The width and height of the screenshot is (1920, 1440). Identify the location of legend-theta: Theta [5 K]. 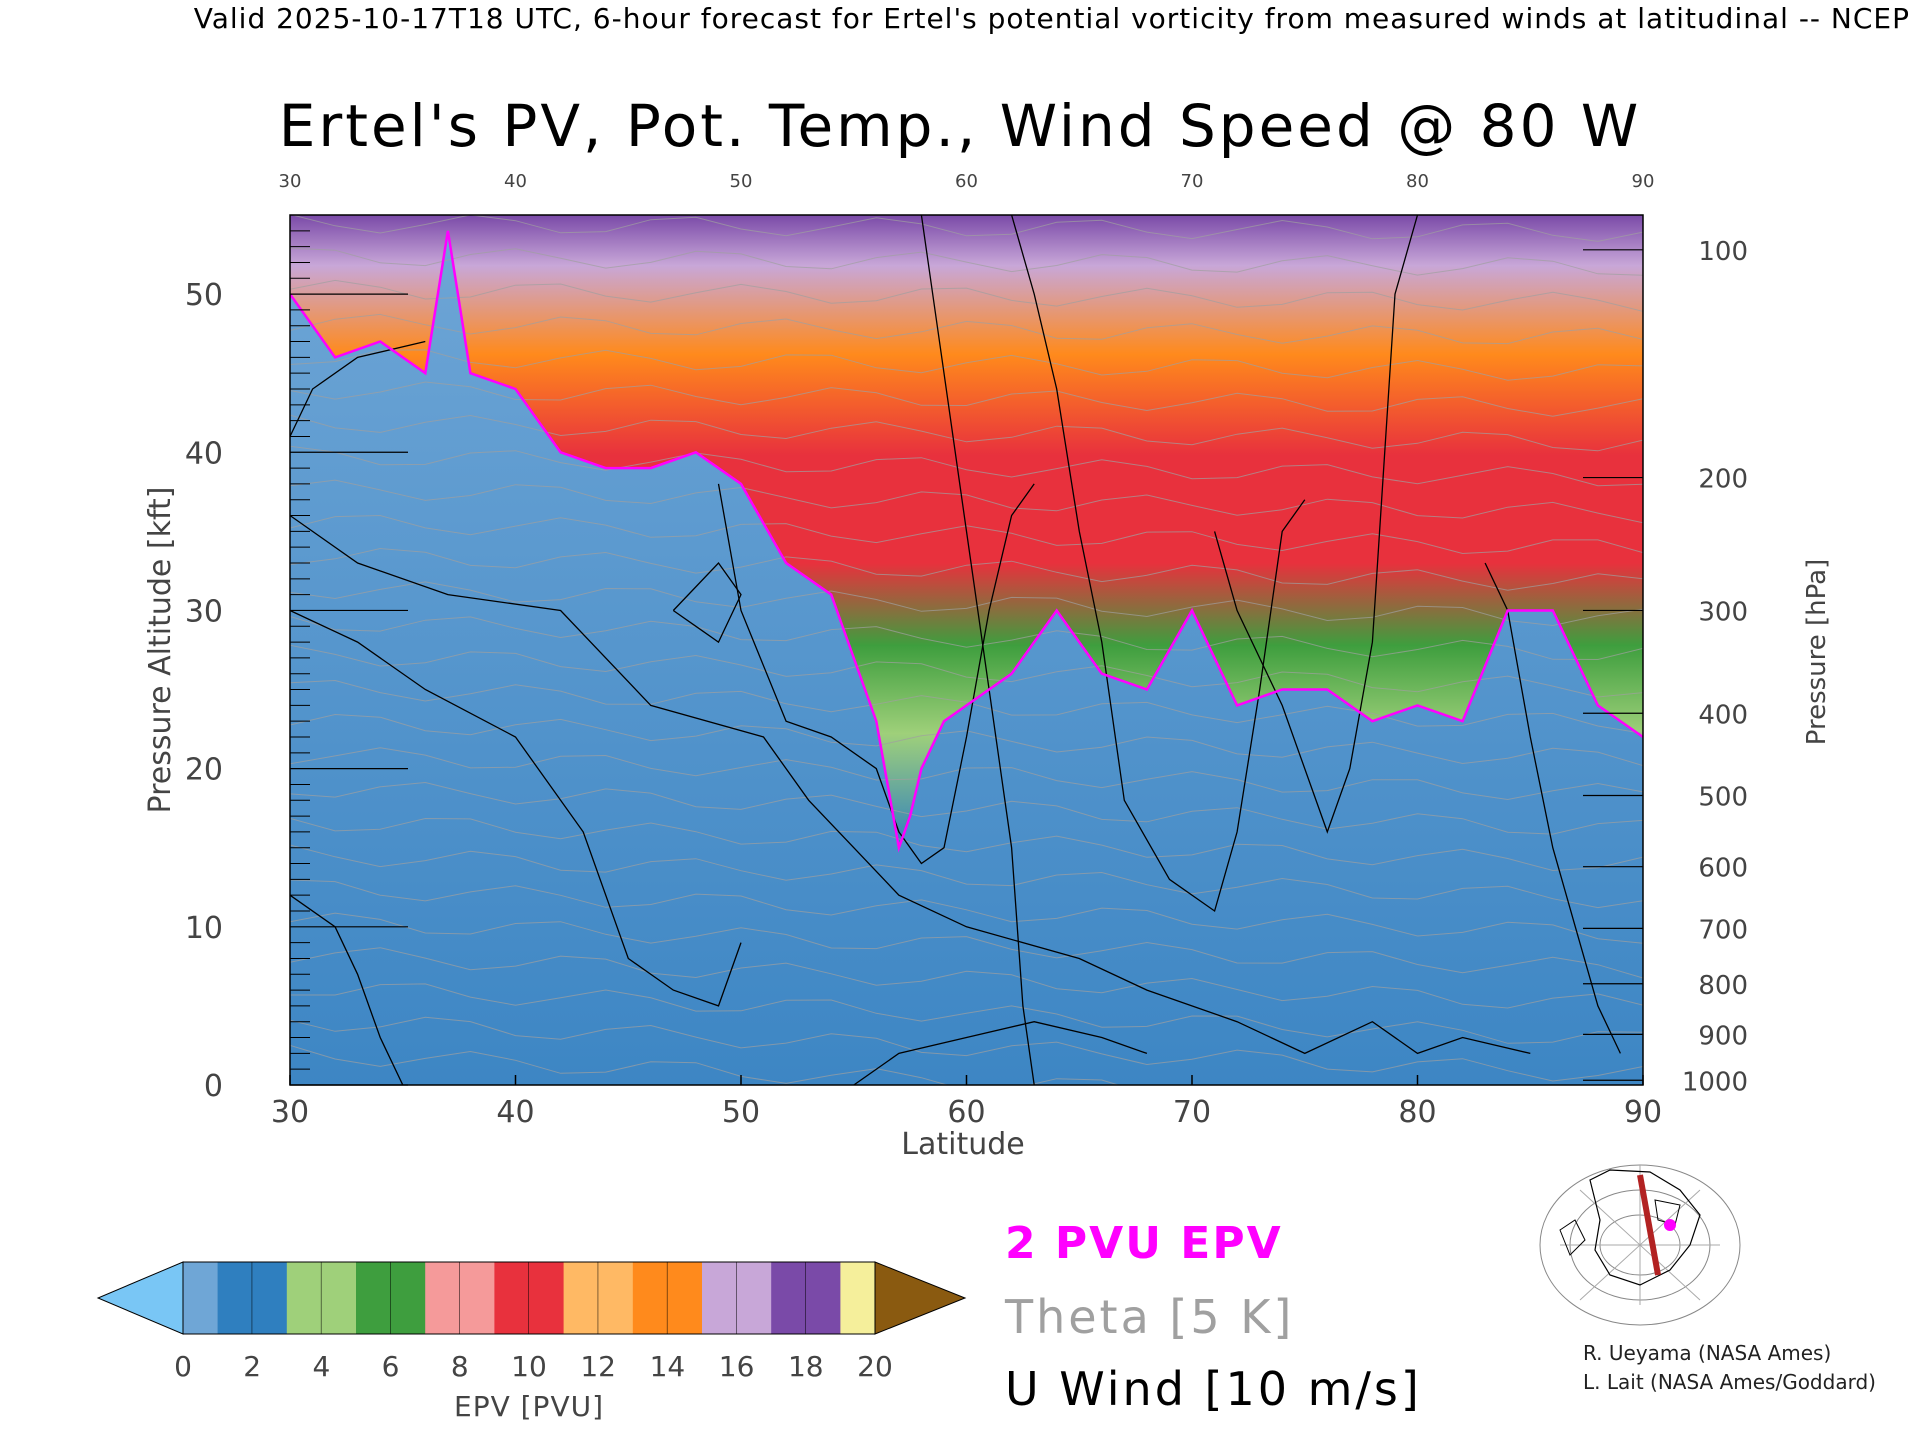
(1150, 1317).